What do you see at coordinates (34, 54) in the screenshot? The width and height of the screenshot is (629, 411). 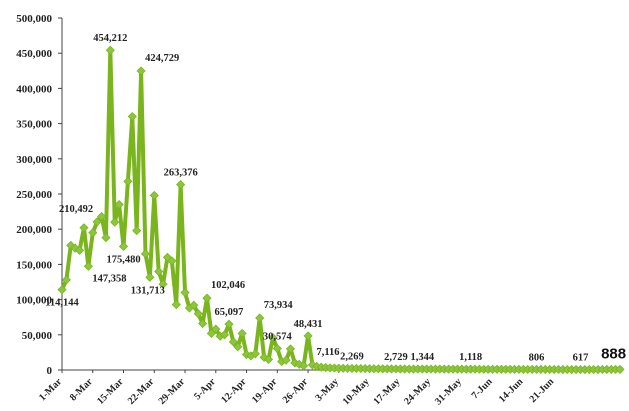 I see `y-tick-label: 450,000` at bounding box center [34, 54].